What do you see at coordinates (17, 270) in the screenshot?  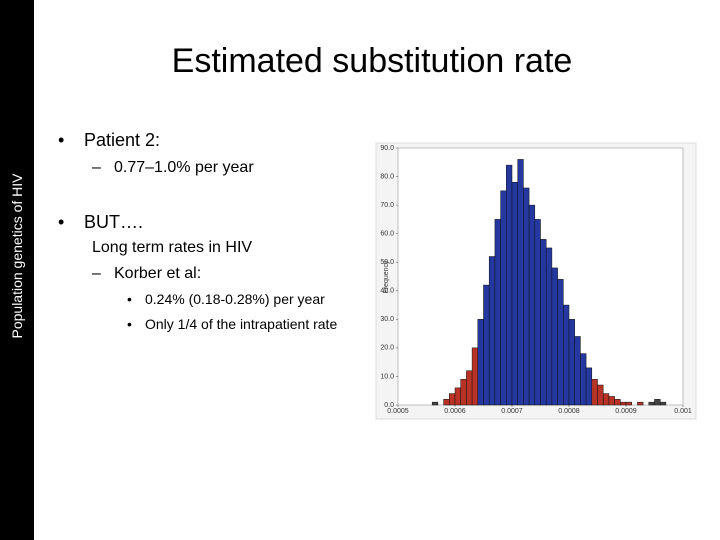 I see `sidebar: Population genetics of HIV` at bounding box center [17, 270].